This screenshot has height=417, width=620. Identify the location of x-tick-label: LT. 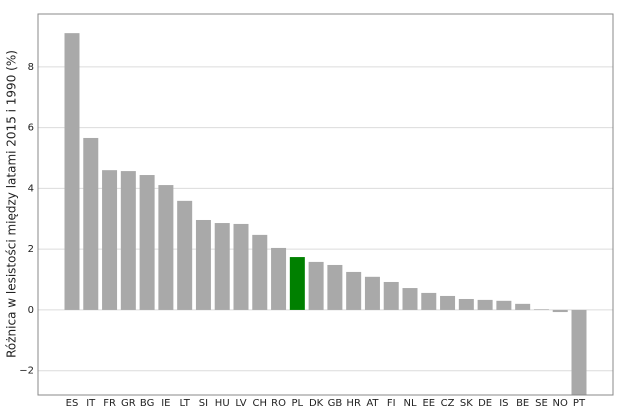
(185, 403).